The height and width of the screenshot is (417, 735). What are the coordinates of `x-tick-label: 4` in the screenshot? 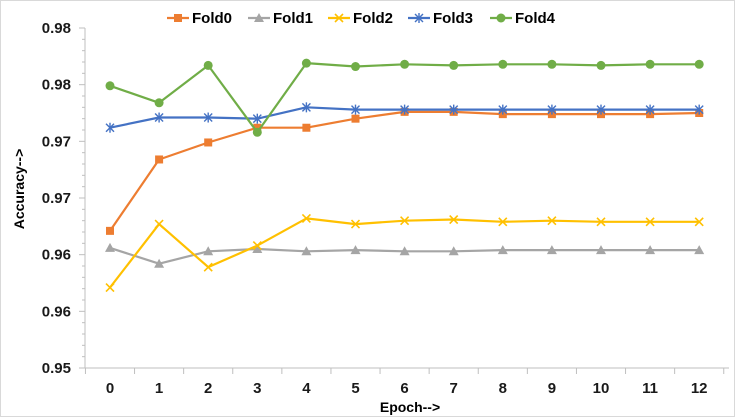 It's located at (306, 388).